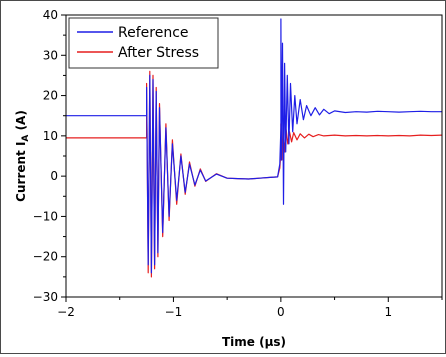 The image size is (446, 357). Describe the element at coordinates (50, 15) in the screenshot. I see `y-tick-label: 40` at that location.